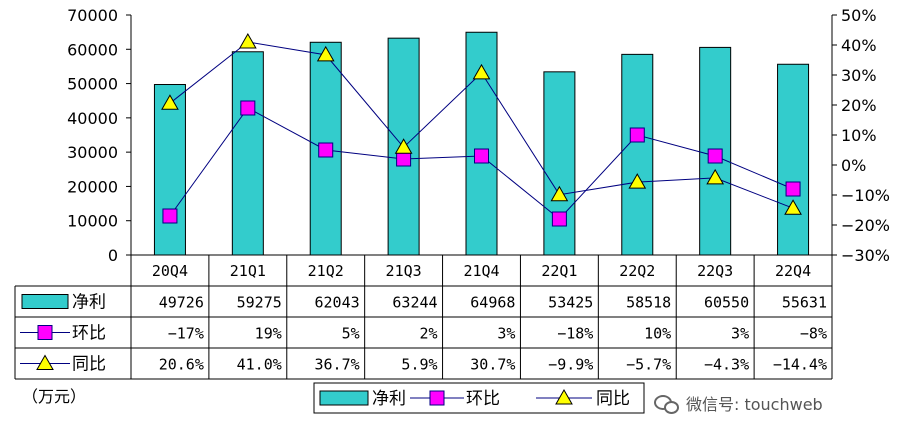 Image resolution: width=897 pixels, height=438 pixels. Describe the element at coordinates (92, 84) in the screenshot. I see `left-tick-label: 50000` at that location.